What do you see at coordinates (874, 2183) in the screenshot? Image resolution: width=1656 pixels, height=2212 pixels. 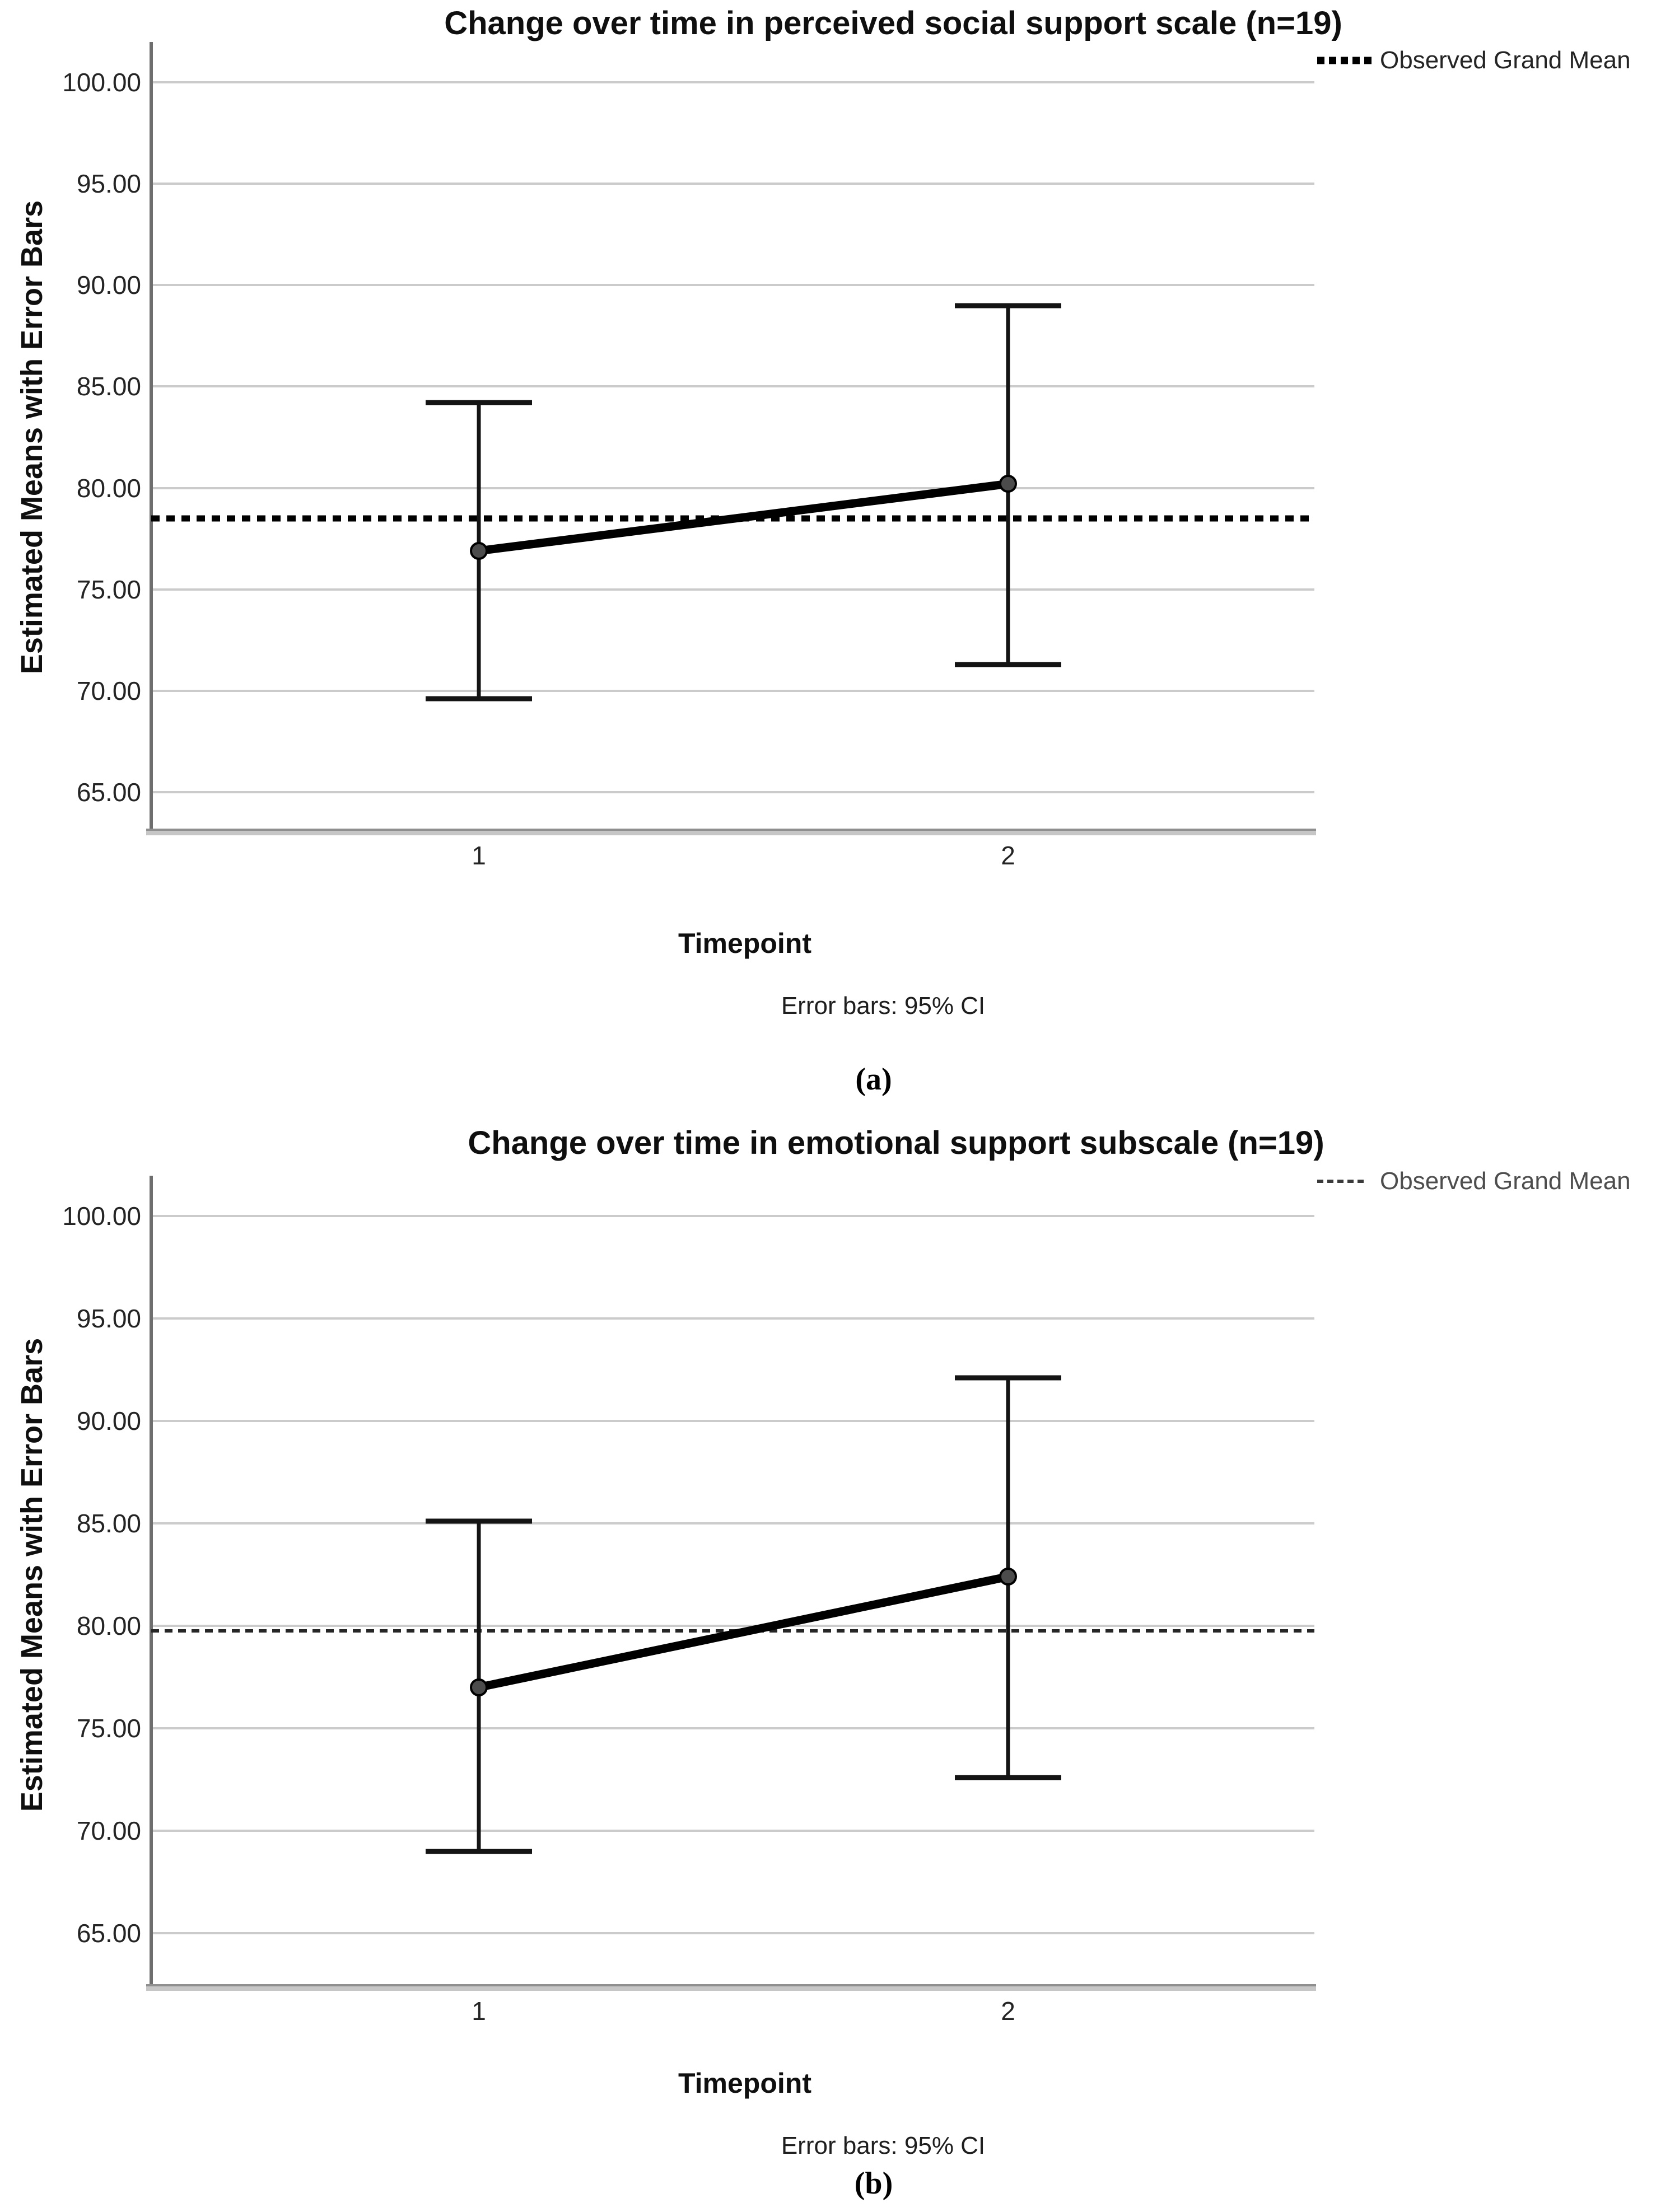 I see `panel-caption: (b)` at bounding box center [874, 2183].